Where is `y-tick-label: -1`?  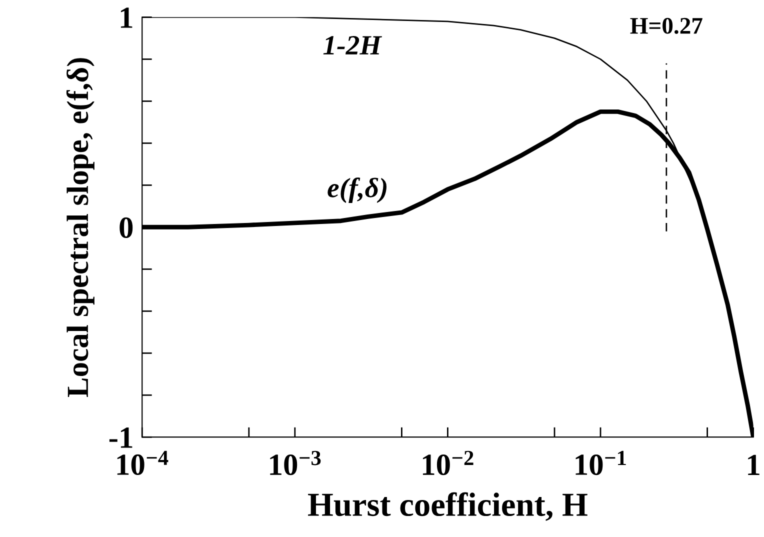
y-tick-label: -1 is located at coordinates (120, 438).